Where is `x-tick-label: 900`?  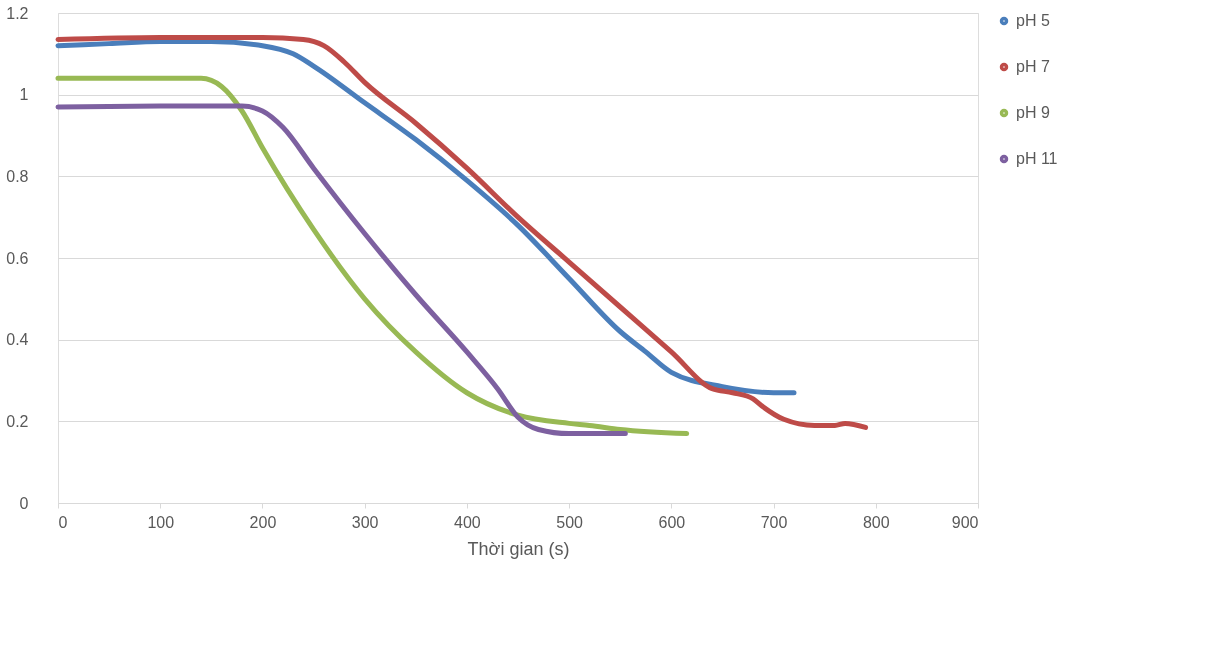
x-tick-label: 900 is located at coordinates (965, 522).